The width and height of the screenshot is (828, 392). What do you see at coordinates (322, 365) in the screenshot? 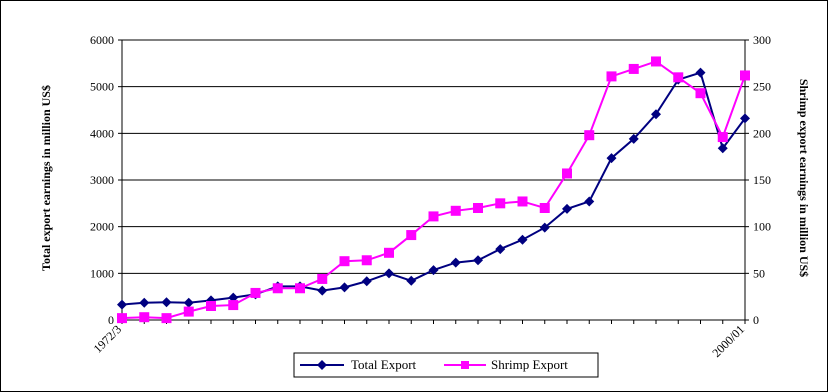
I see `legend-total-marker` at bounding box center [322, 365].